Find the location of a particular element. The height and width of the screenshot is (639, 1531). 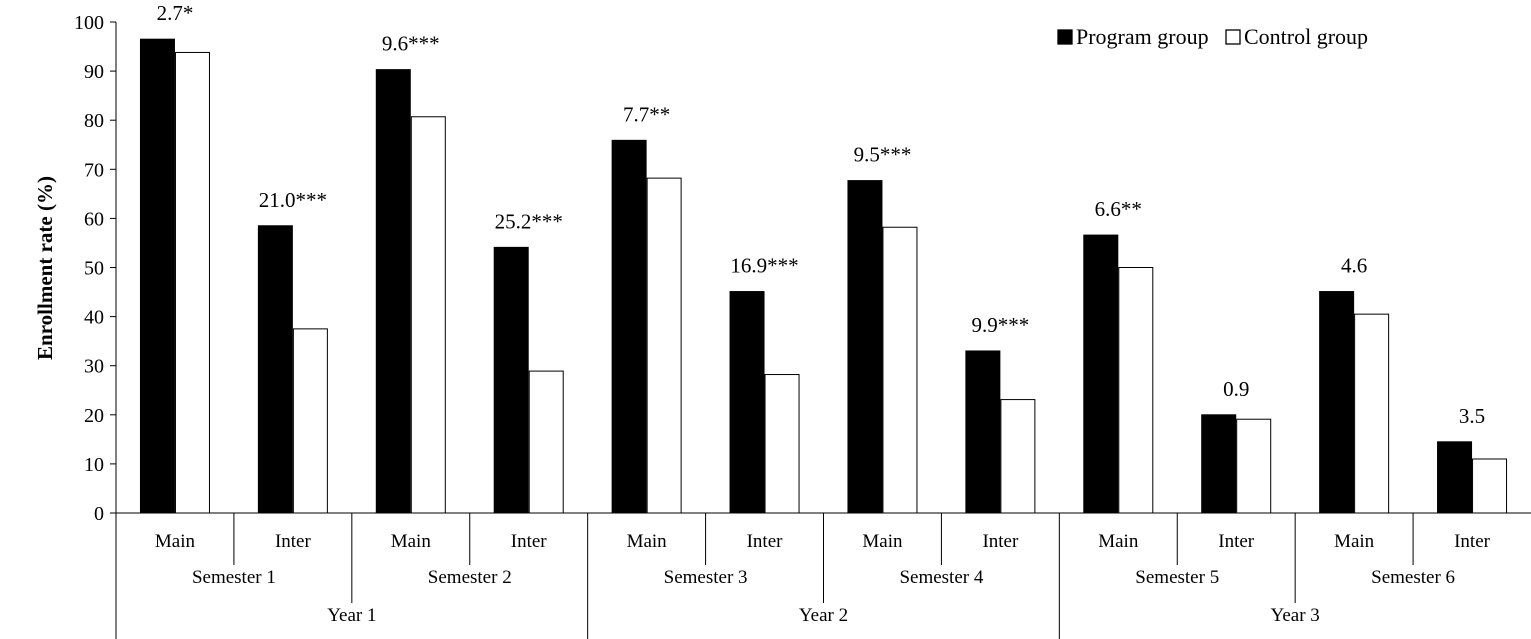

year-label: Year 1 is located at coordinates (351, 615).